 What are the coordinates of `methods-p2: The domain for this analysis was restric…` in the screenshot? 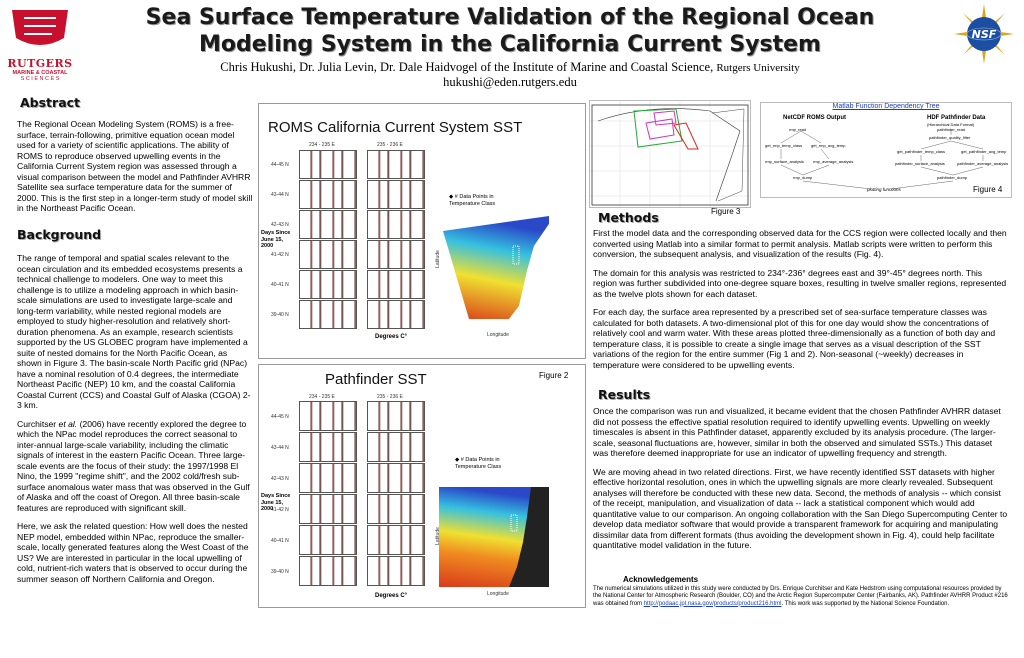 It's located at (800, 283).